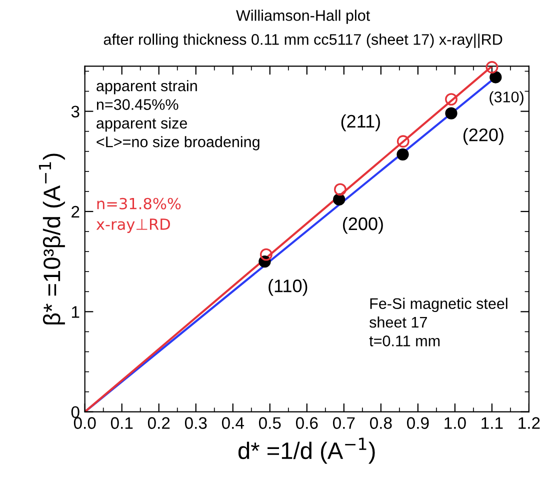 The width and height of the screenshot is (551, 480). I want to click on y-tick-label: 3, so click(75, 112).